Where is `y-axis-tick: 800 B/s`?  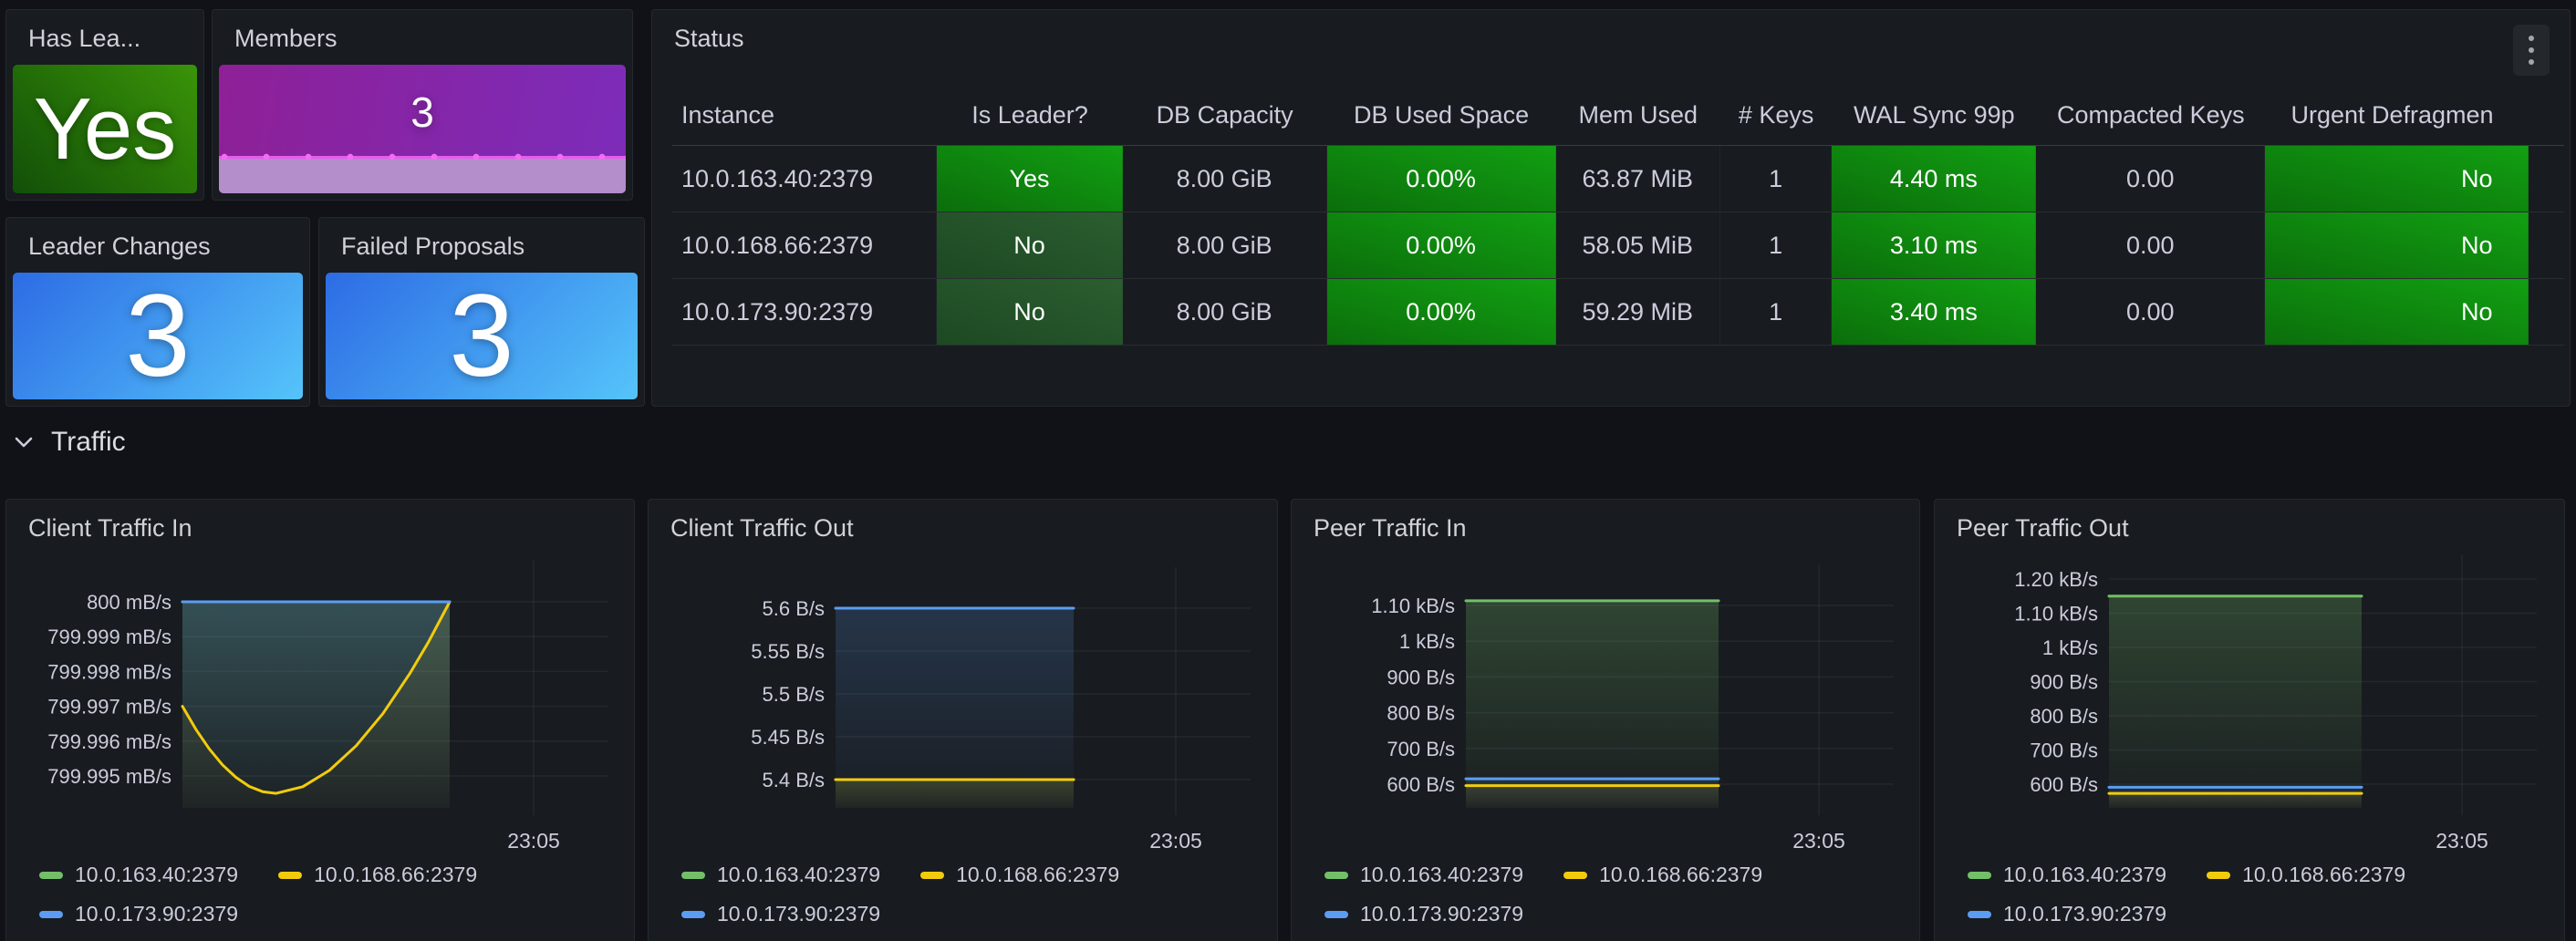 y-axis-tick: 800 B/s is located at coordinates (2064, 716).